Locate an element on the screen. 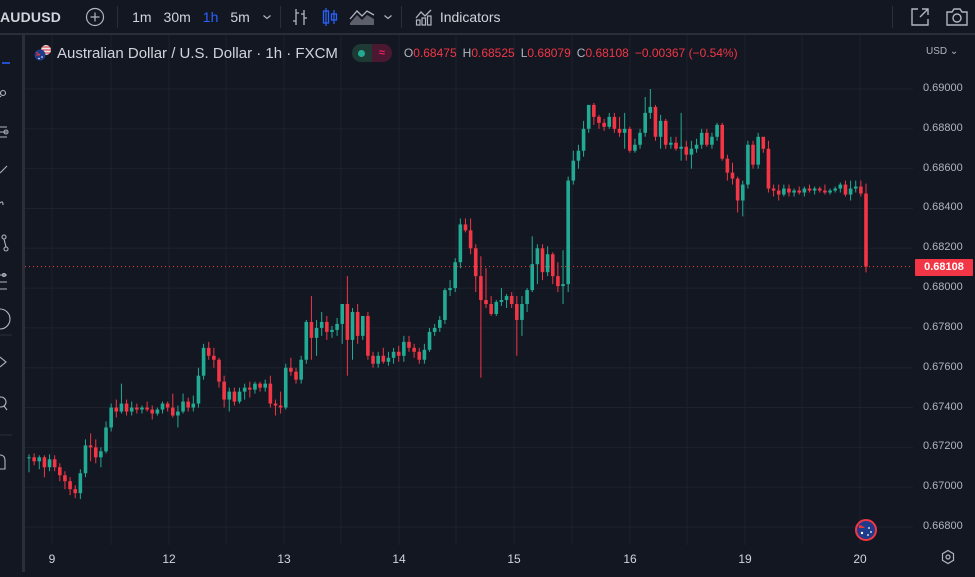 Image resolution: width=975 pixels, height=577 pixels. symbol-search: AUDUSD is located at coordinates (31, 16).